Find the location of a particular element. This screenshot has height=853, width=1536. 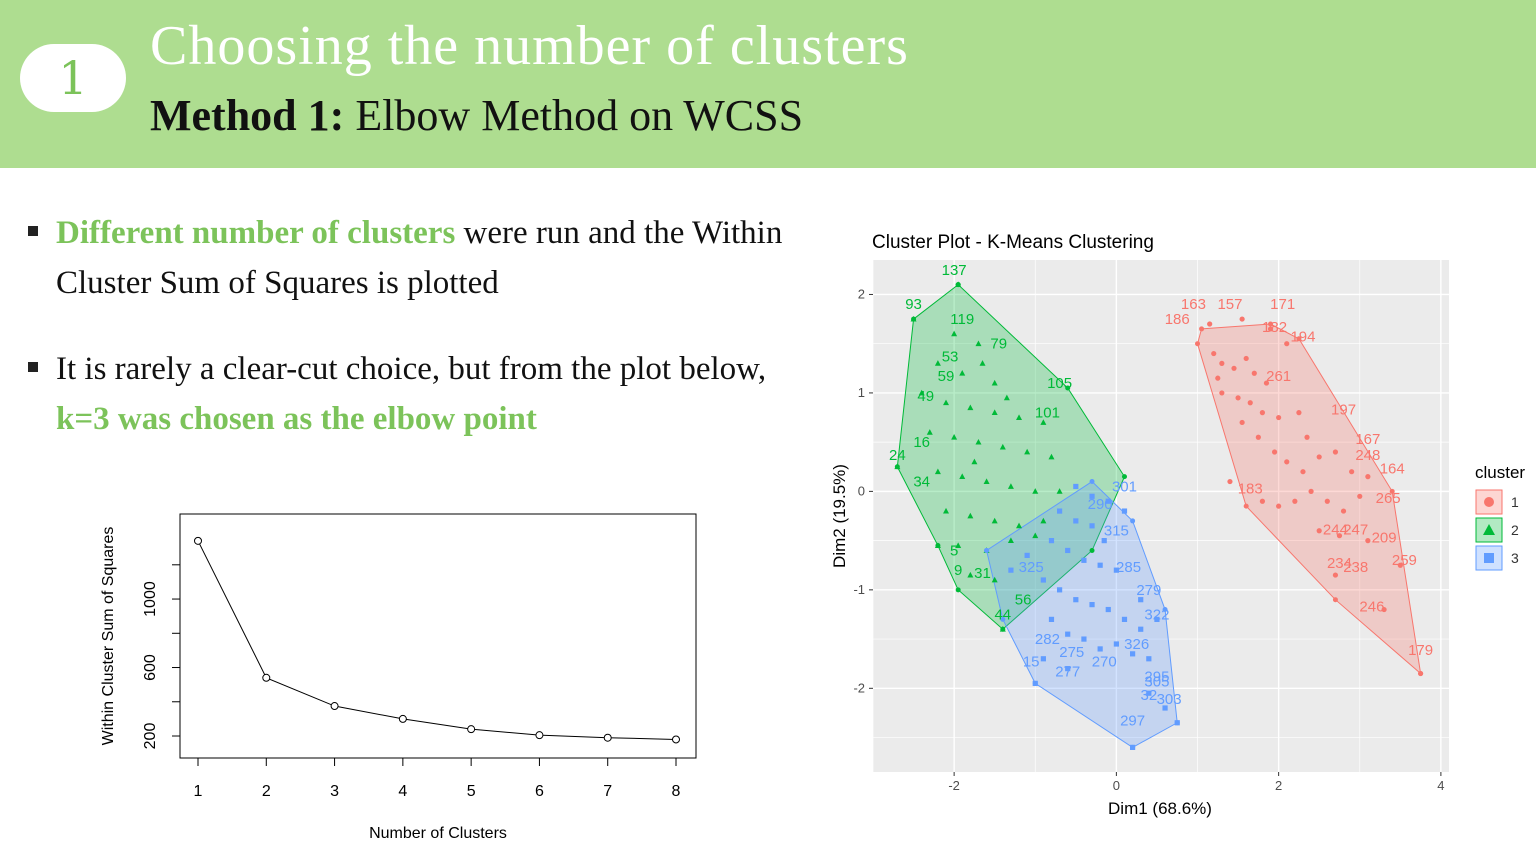

legend-symbol-square is located at coordinates (1489, 558).